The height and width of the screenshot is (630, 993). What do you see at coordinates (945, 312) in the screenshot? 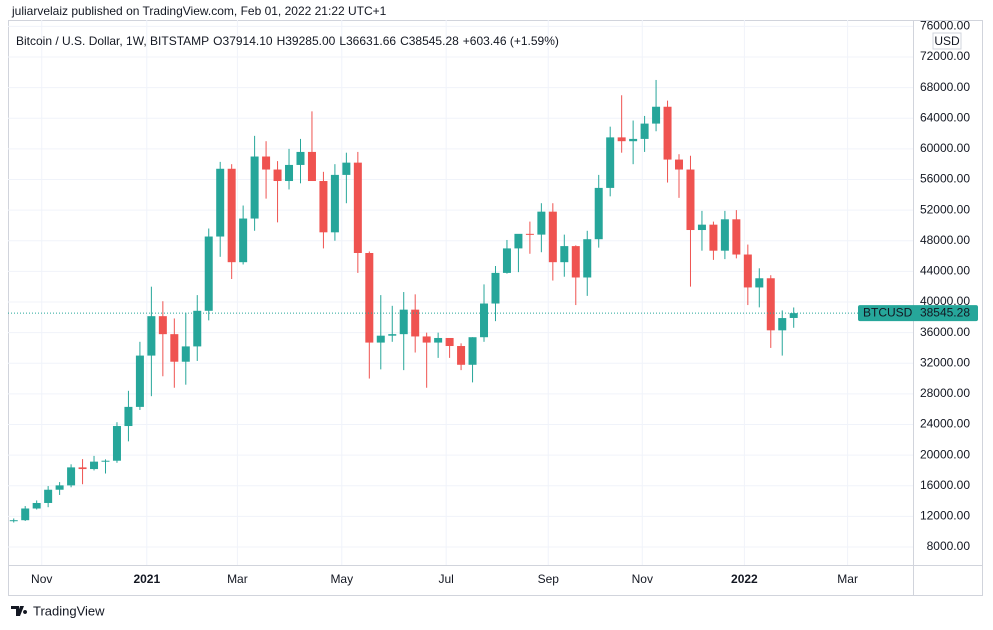
I see `last-price-label: 38545.28` at bounding box center [945, 312].